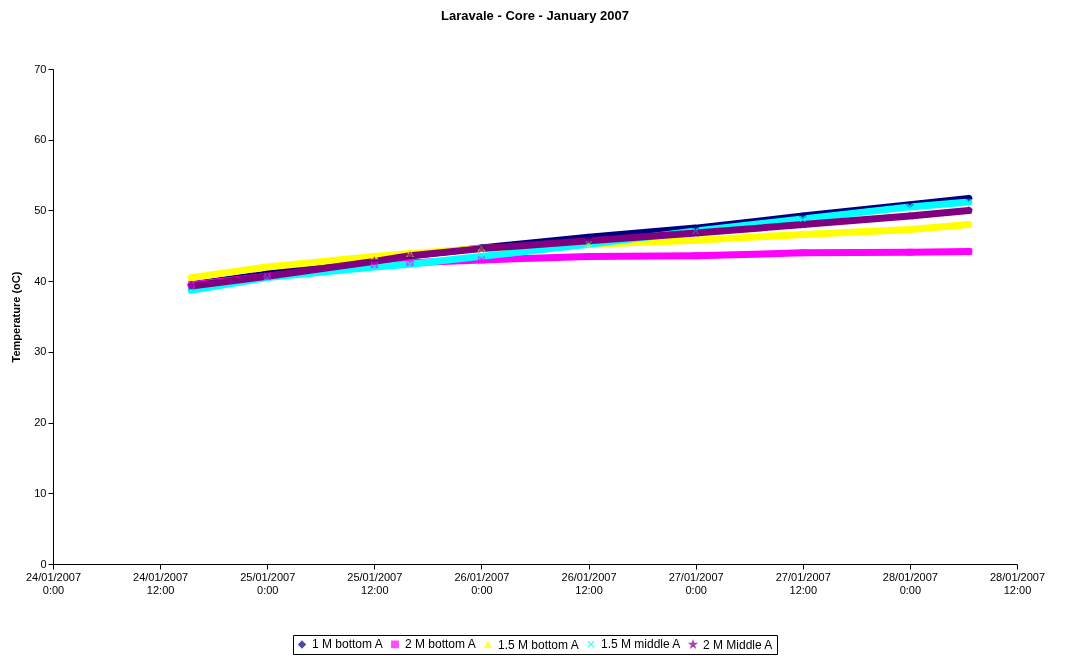  I want to click on x-tick-label: 25/01/2007 0:00, so click(268, 583).